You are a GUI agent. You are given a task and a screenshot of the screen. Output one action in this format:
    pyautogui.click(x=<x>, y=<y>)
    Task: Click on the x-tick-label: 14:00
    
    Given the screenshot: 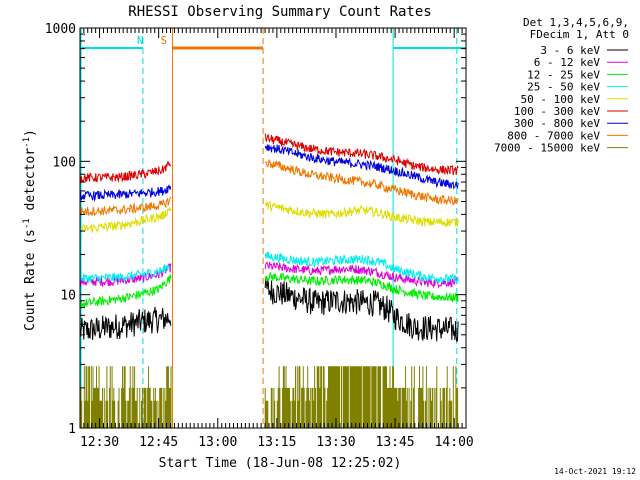 What is the action you would take?
    pyautogui.click(x=454, y=442)
    